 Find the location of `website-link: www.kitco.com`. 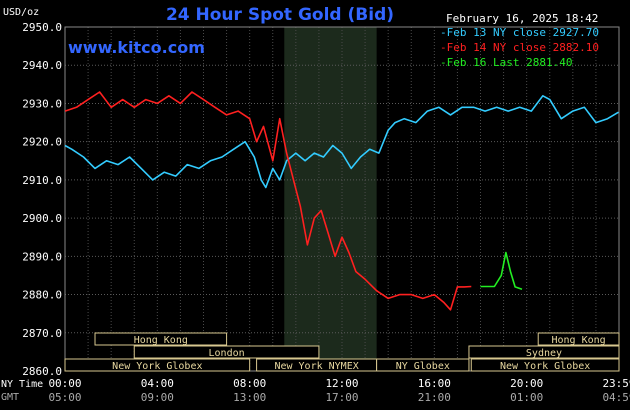

website-link: www.kitco.com is located at coordinates (136, 47).